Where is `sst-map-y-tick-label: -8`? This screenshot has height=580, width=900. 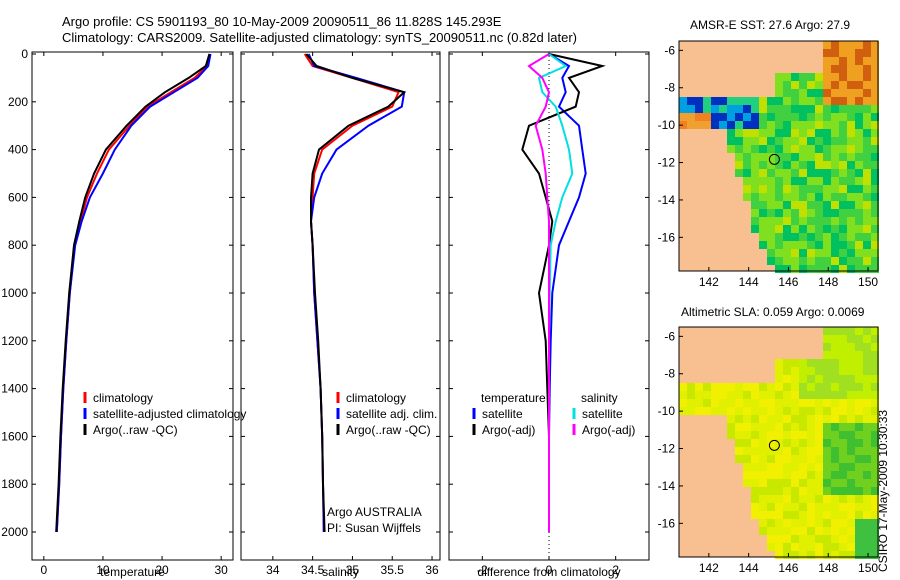
sst-map-y-tick-label: -8 is located at coordinates (669, 88).